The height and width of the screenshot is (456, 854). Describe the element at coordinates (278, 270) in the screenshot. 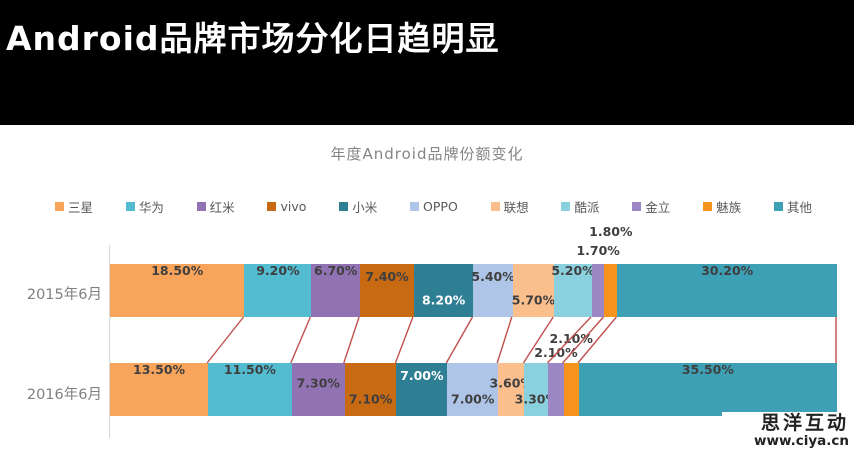

I see `segment-value-label: 9.20%` at that location.